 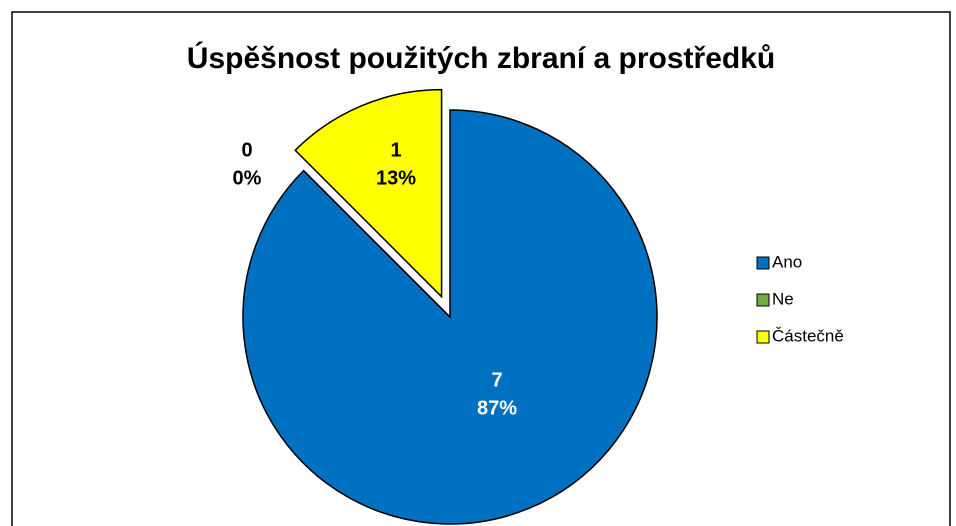 What do you see at coordinates (246, 150) in the screenshot?
I see `data-label-value: 0` at bounding box center [246, 150].